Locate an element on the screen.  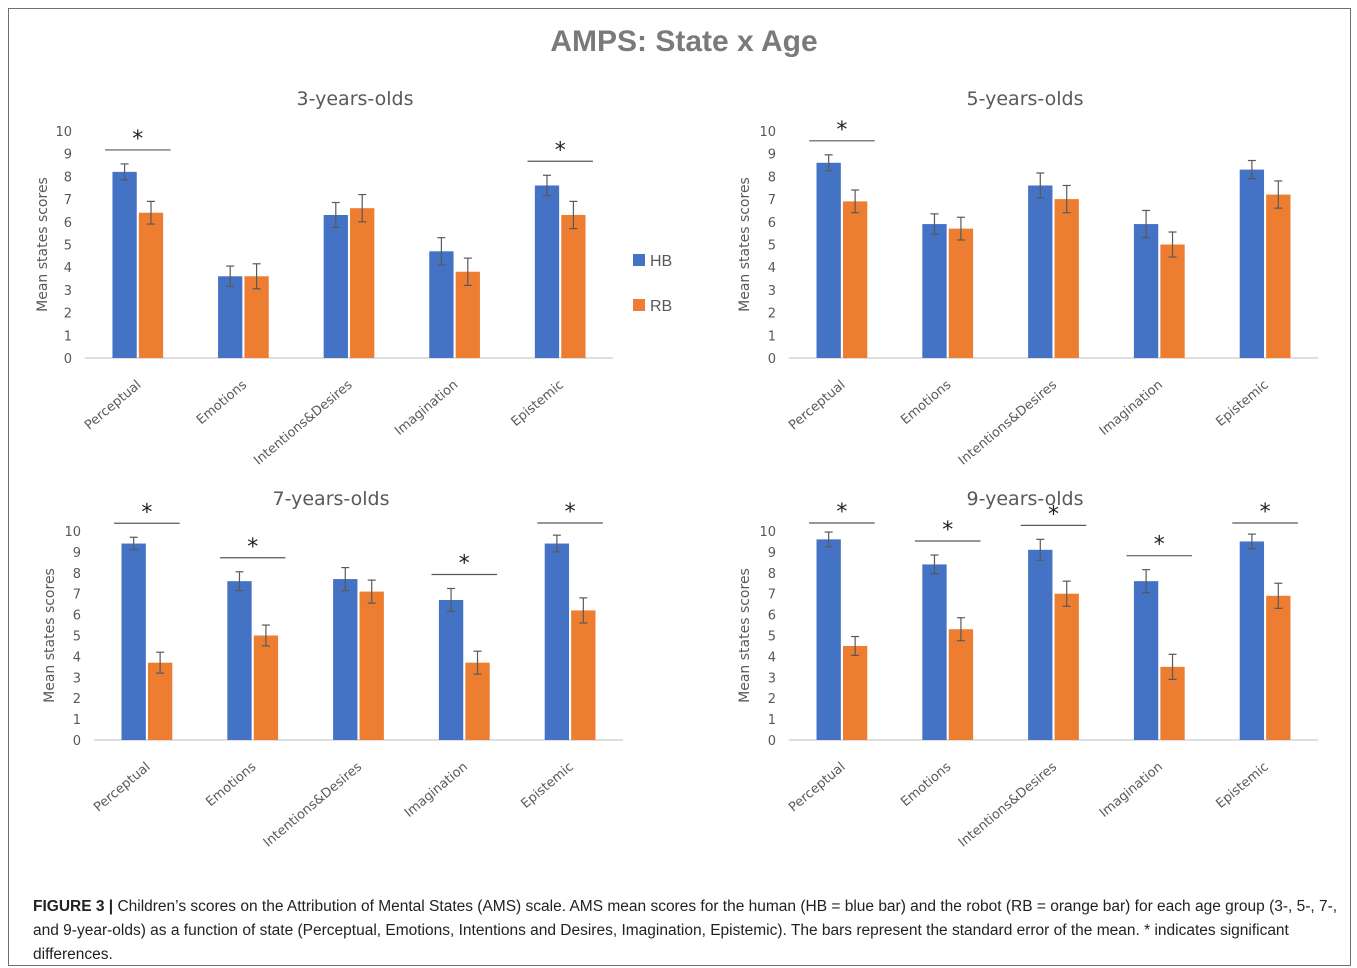
y-tick-label: 9 is located at coordinates (772, 553).